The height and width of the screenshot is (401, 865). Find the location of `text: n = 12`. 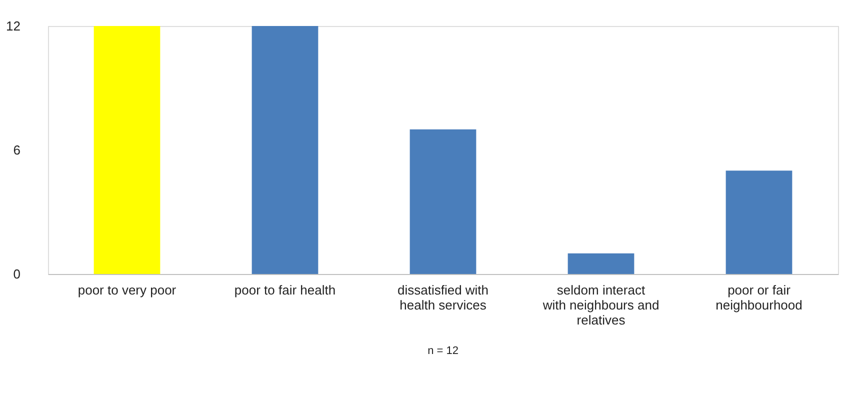

text: n = 12 is located at coordinates (443, 351).